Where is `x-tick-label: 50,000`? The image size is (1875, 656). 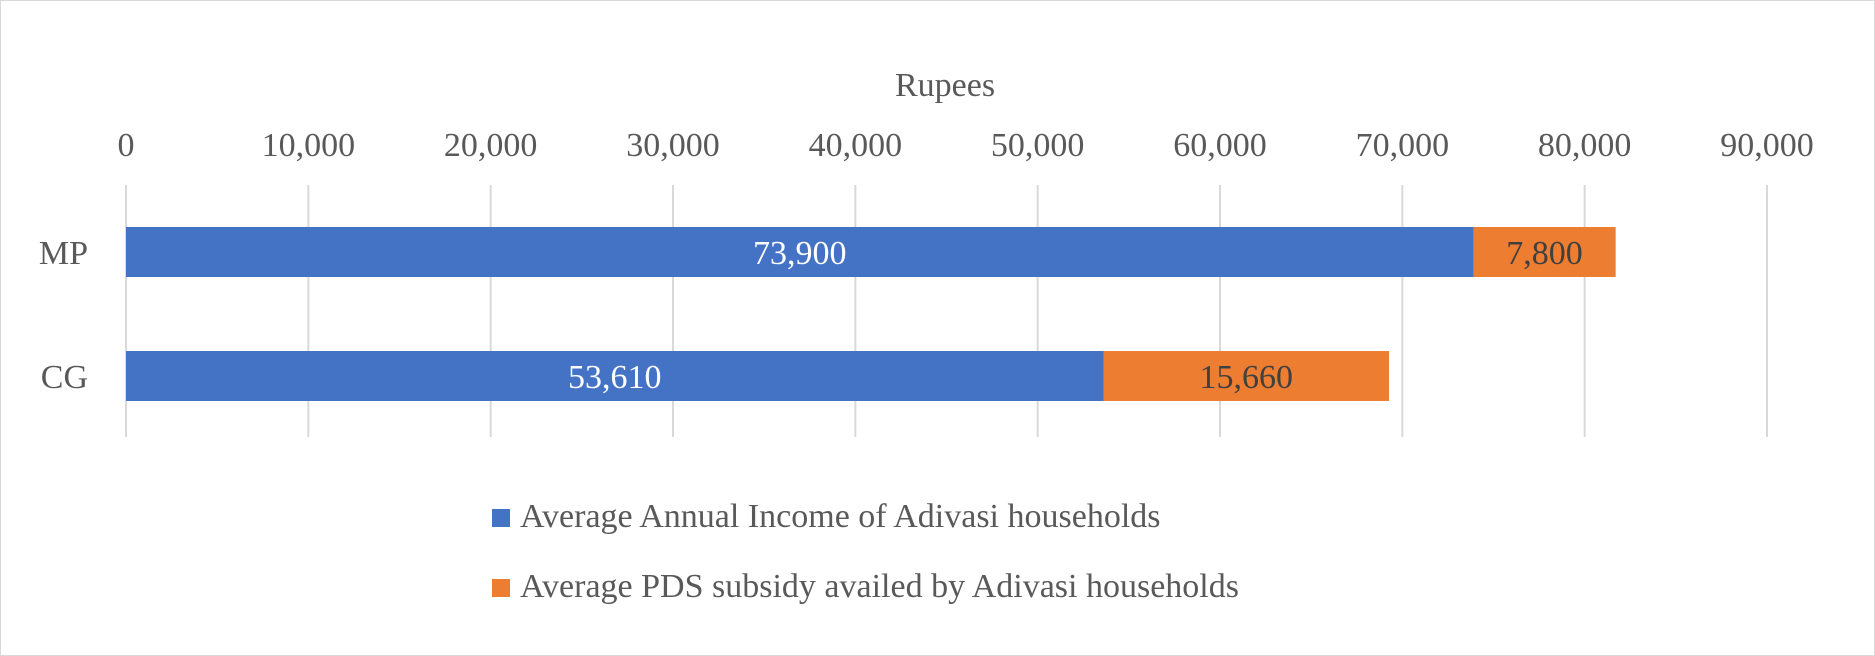
x-tick-label: 50,000 is located at coordinates (1038, 145).